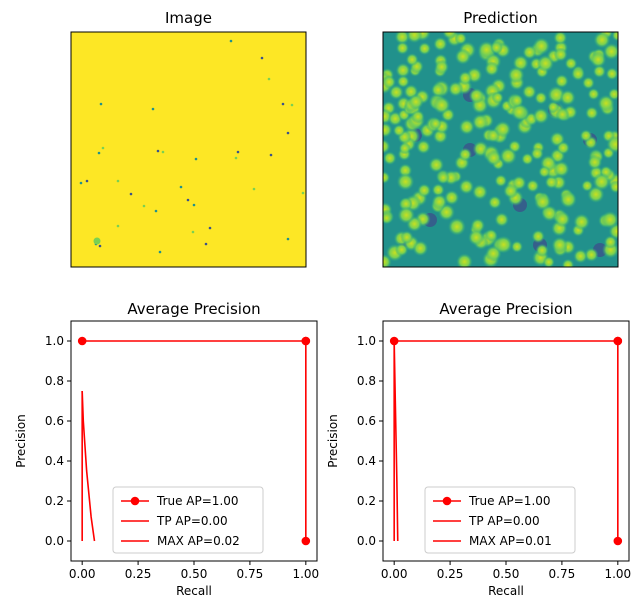 The image size is (638, 611). Describe the element at coordinates (135, 501) in the screenshot. I see `legend-marker` at that location.